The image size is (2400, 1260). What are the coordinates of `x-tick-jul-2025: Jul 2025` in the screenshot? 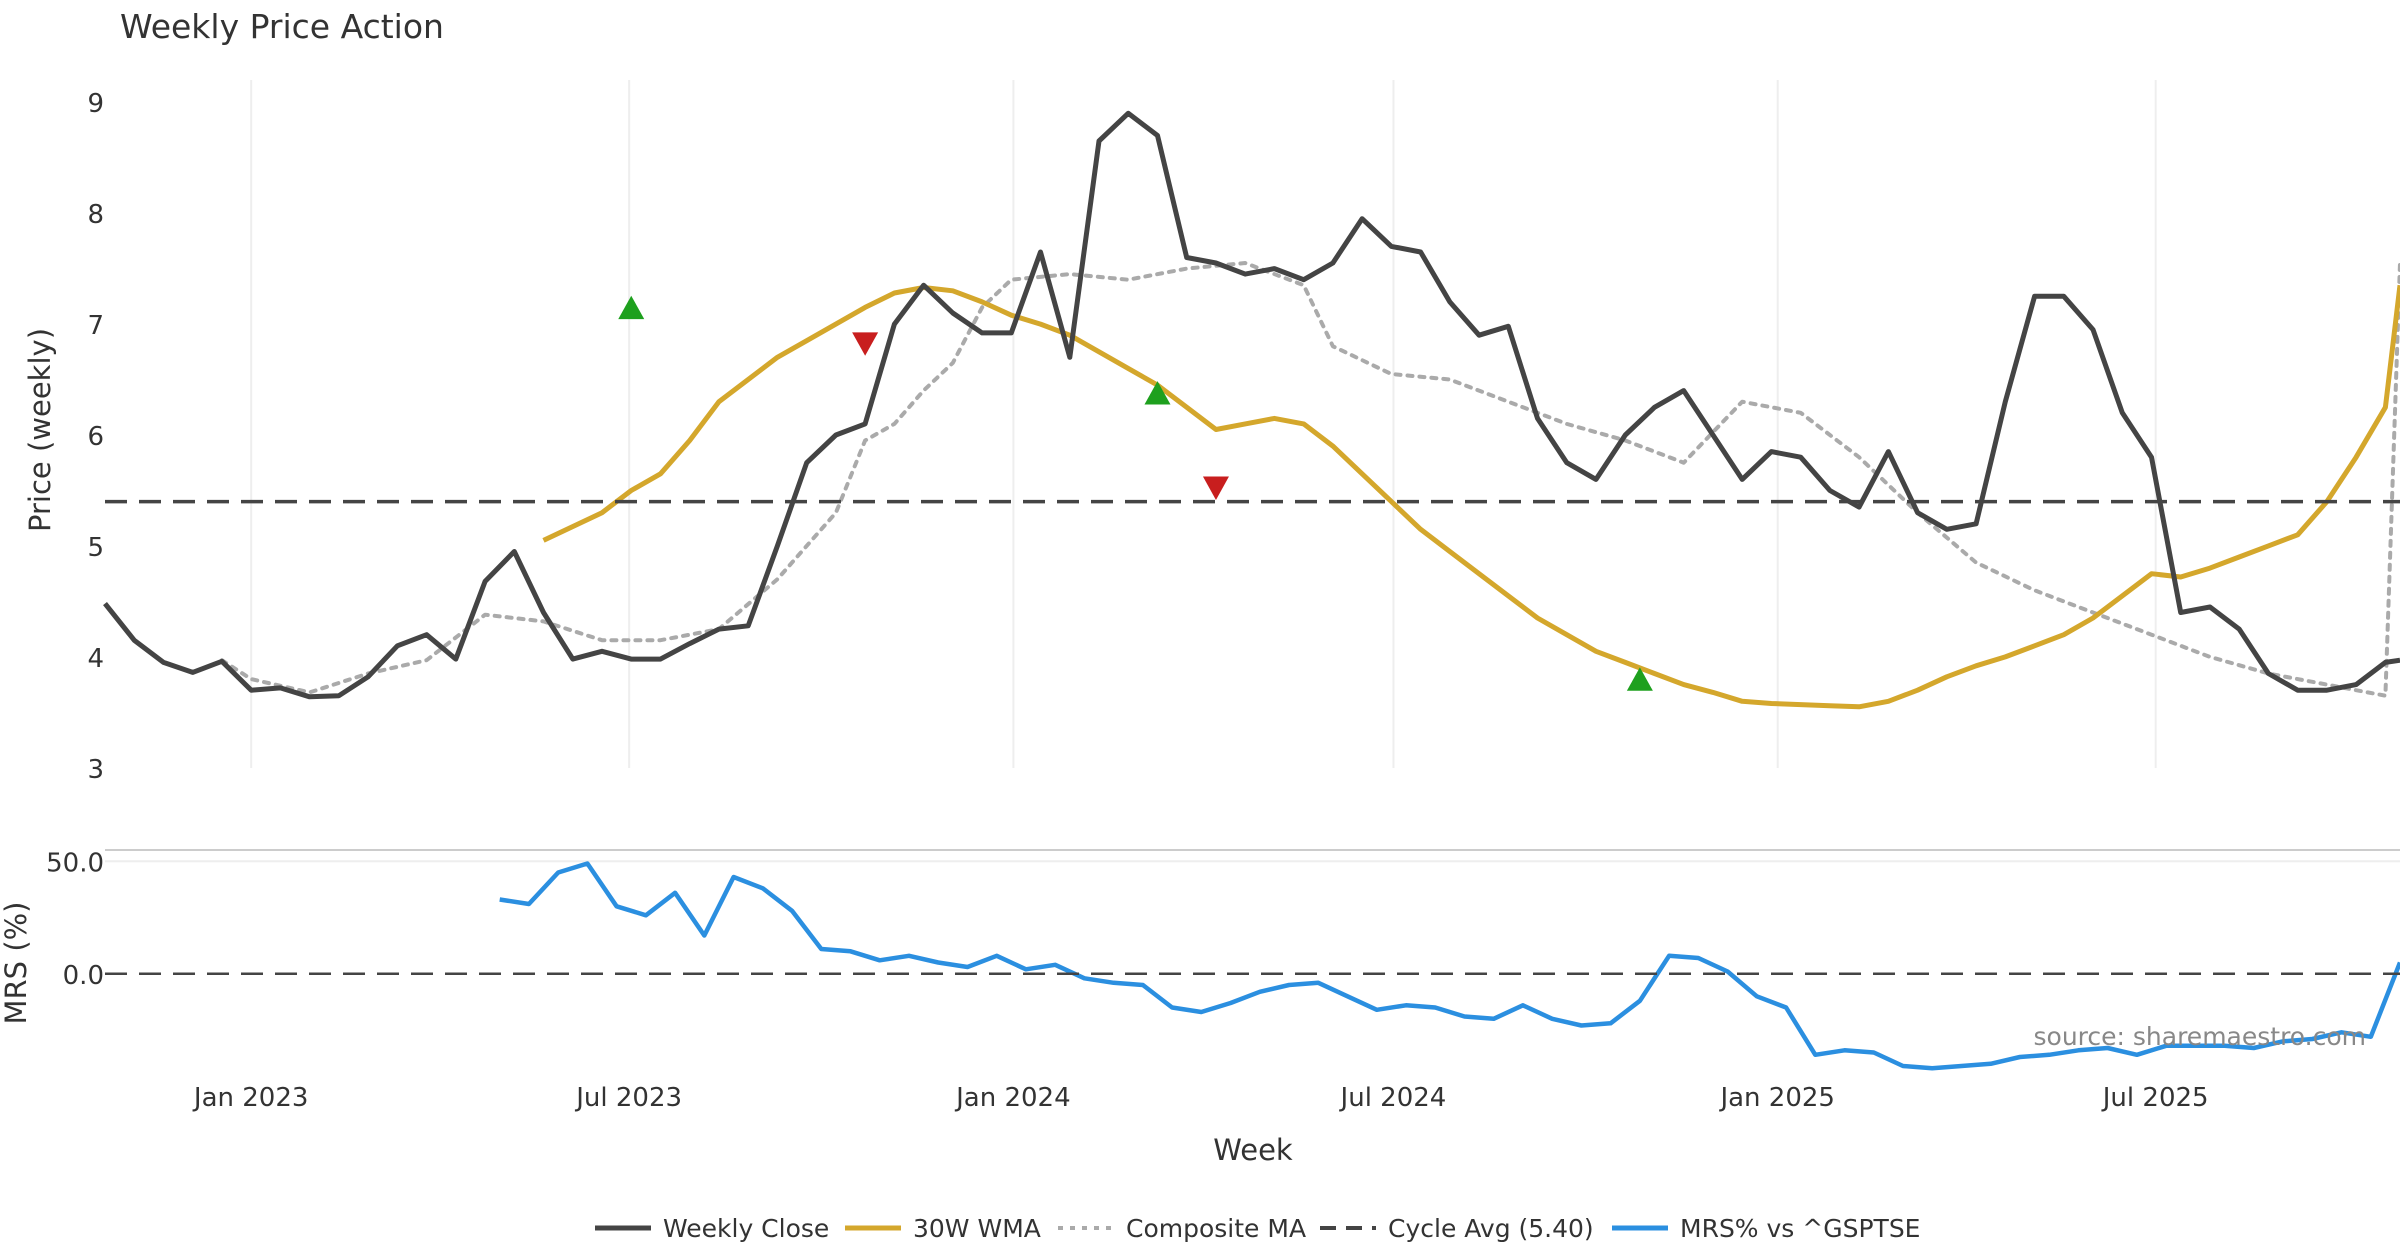 It's located at (2155, 1098).